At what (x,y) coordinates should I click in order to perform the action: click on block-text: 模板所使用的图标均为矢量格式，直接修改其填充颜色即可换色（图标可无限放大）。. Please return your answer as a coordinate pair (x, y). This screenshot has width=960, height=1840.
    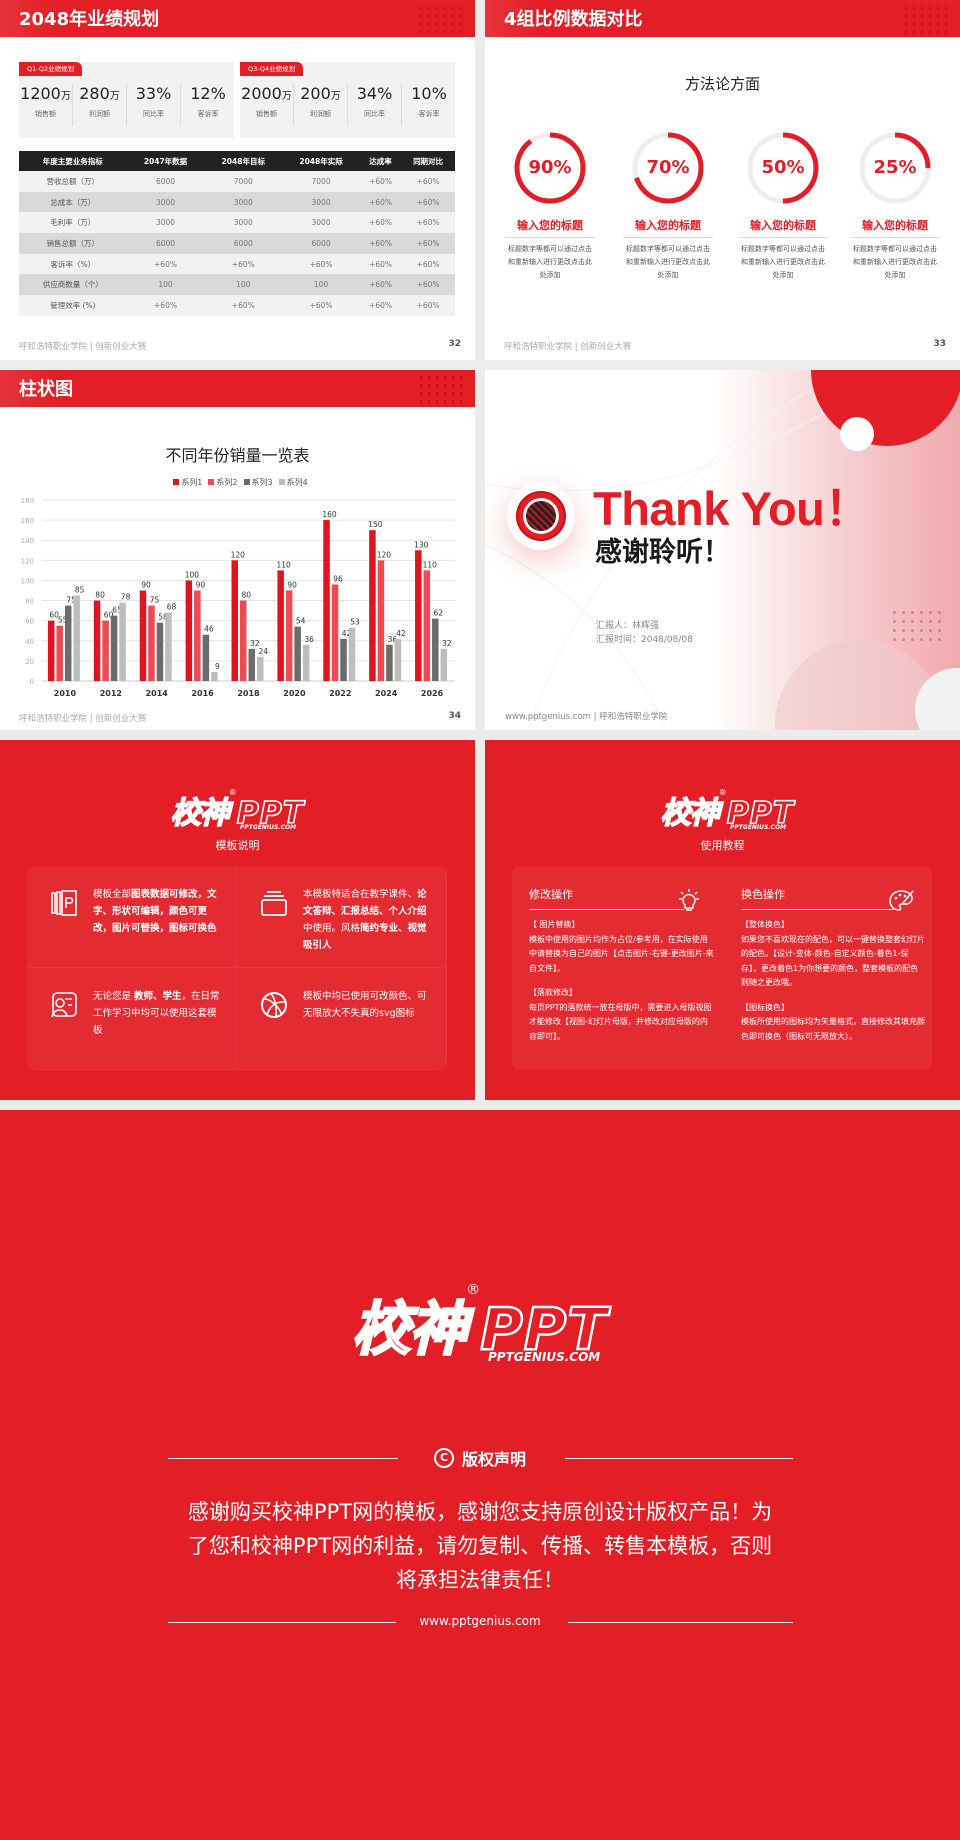
    Looking at the image, I should click on (833, 1029).